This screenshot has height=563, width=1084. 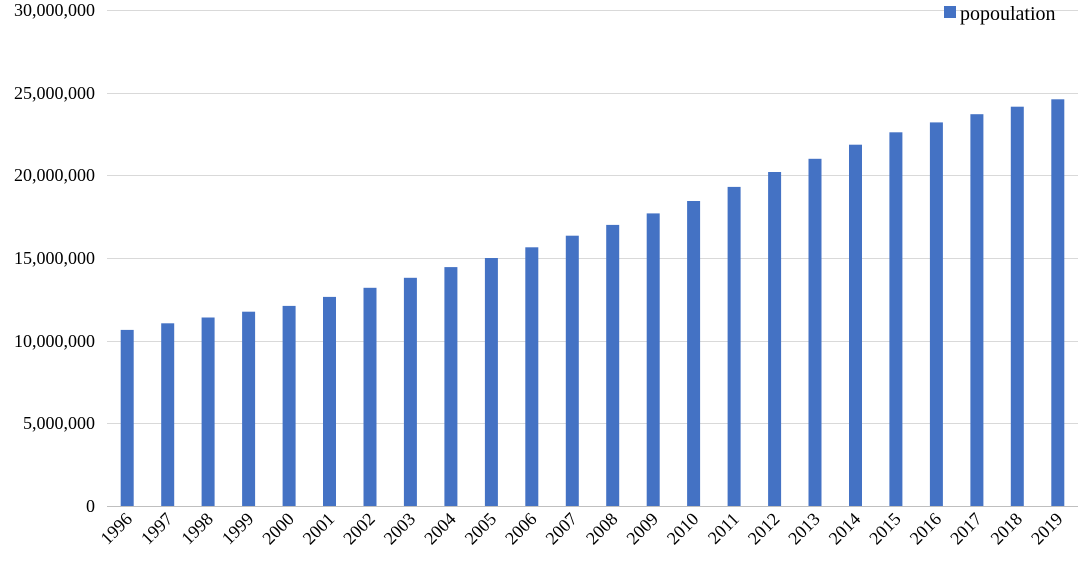 I want to click on y-tick-label: 15,000,000, so click(x=54, y=258).